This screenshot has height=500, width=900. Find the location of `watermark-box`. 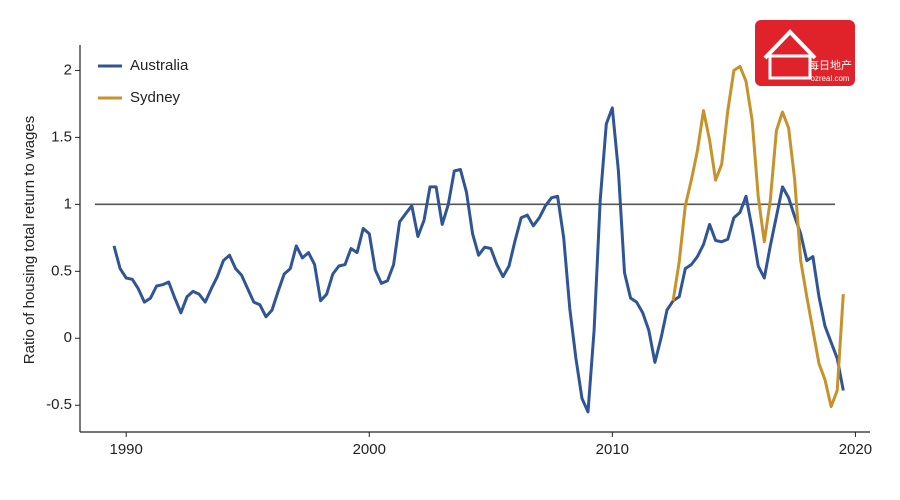

watermark-box is located at coordinates (805, 53).